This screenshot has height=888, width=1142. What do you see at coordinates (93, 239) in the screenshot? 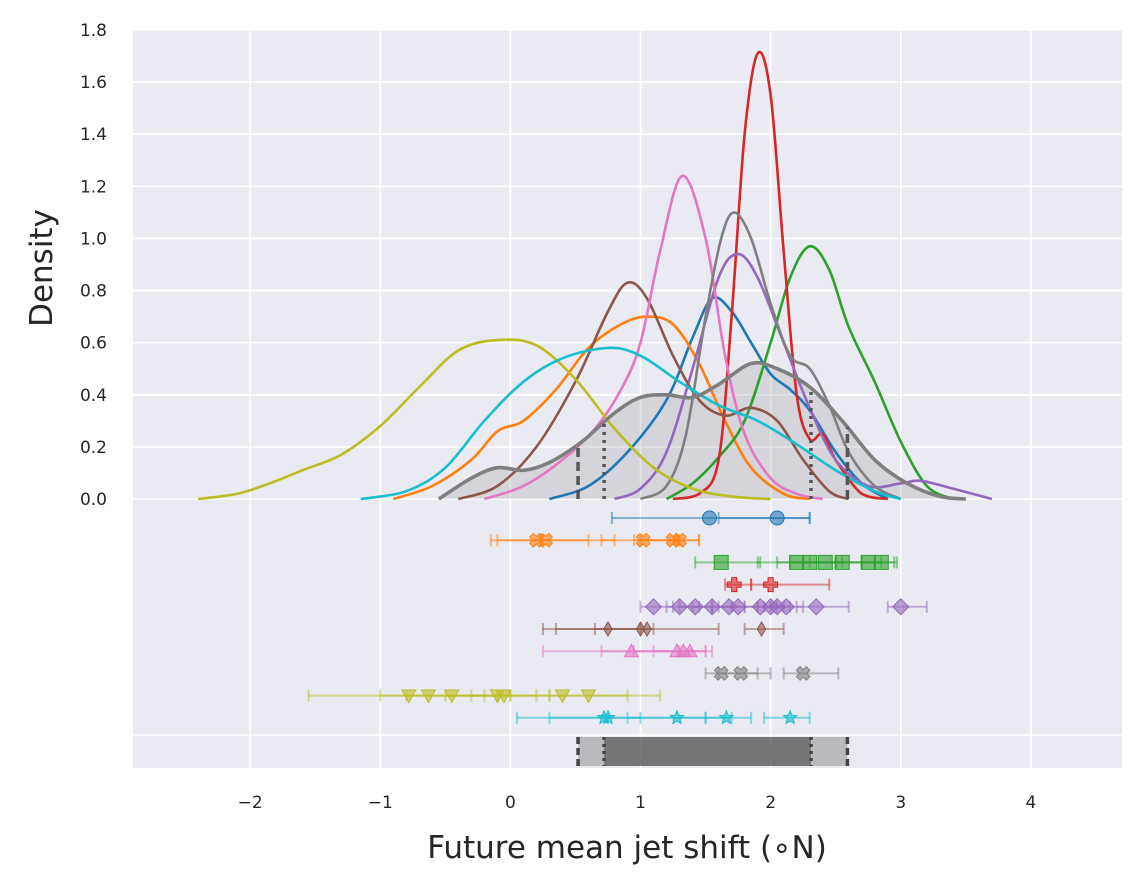
I see `y-tick-label: 1.0` at bounding box center [93, 239].